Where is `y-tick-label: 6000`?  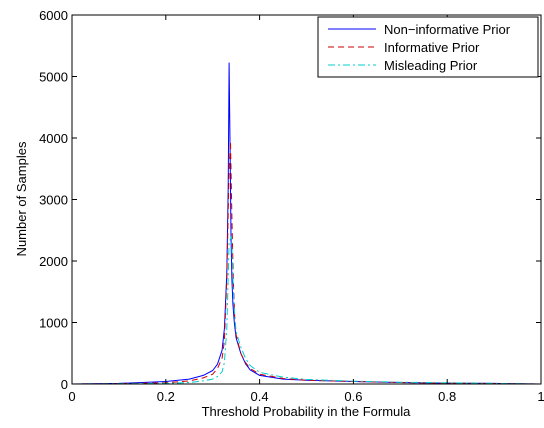 y-tick-label: 6000 is located at coordinates (53, 15).